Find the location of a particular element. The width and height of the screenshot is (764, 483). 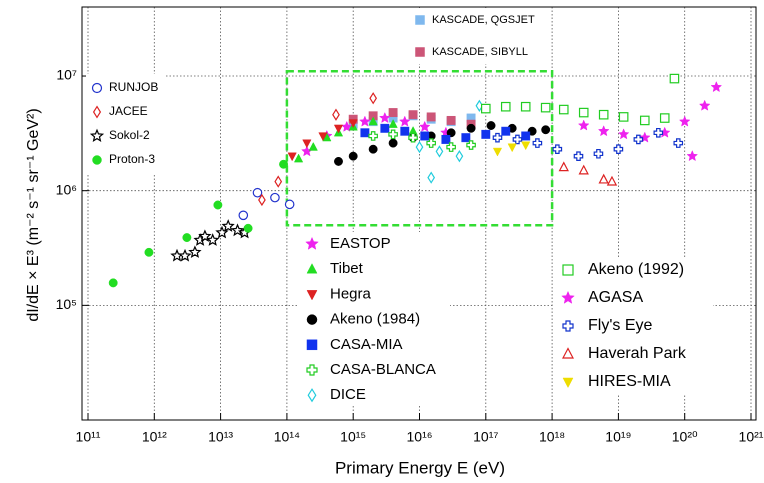

highlight-box is located at coordinates (419, 148).